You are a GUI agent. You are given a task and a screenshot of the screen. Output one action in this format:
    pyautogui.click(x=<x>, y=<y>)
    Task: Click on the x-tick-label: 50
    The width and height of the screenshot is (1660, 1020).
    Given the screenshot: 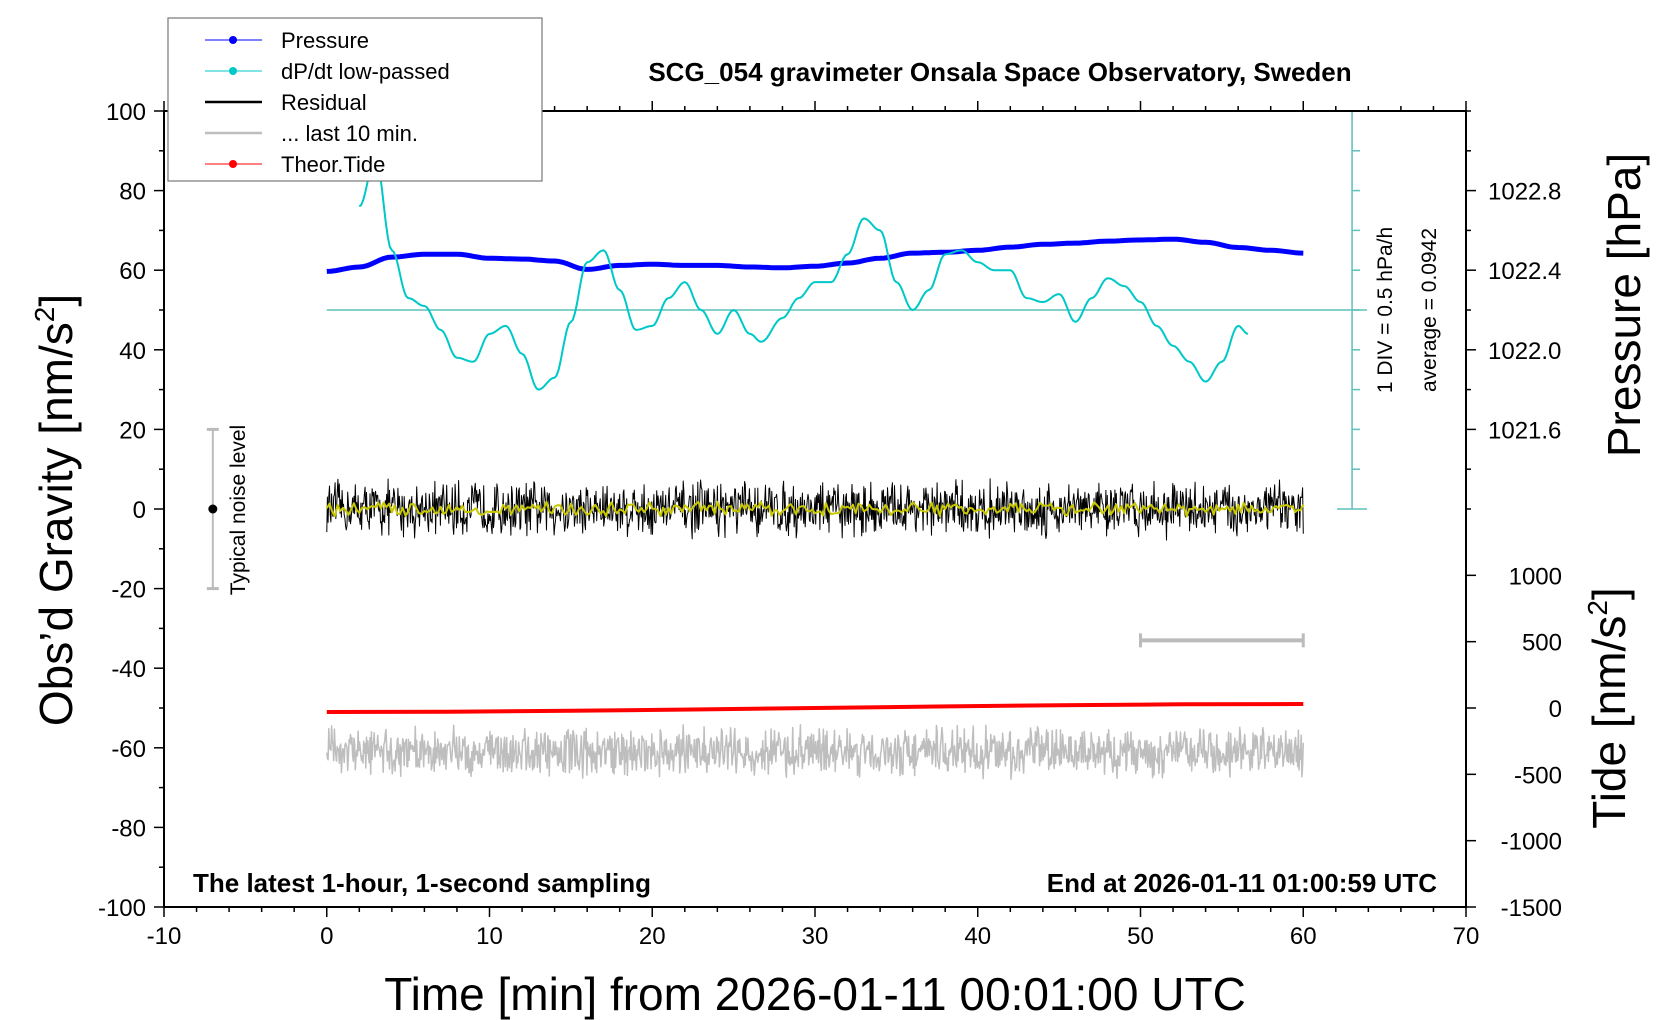 What is the action you would take?
    pyautogui.click(x=1140, y=936)
    